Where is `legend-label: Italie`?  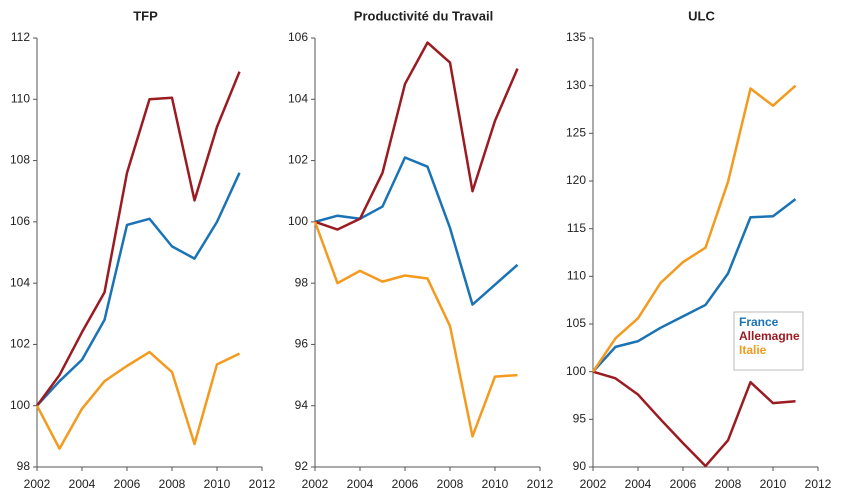
legend-label: Italie is located at coordinates (753, 350).